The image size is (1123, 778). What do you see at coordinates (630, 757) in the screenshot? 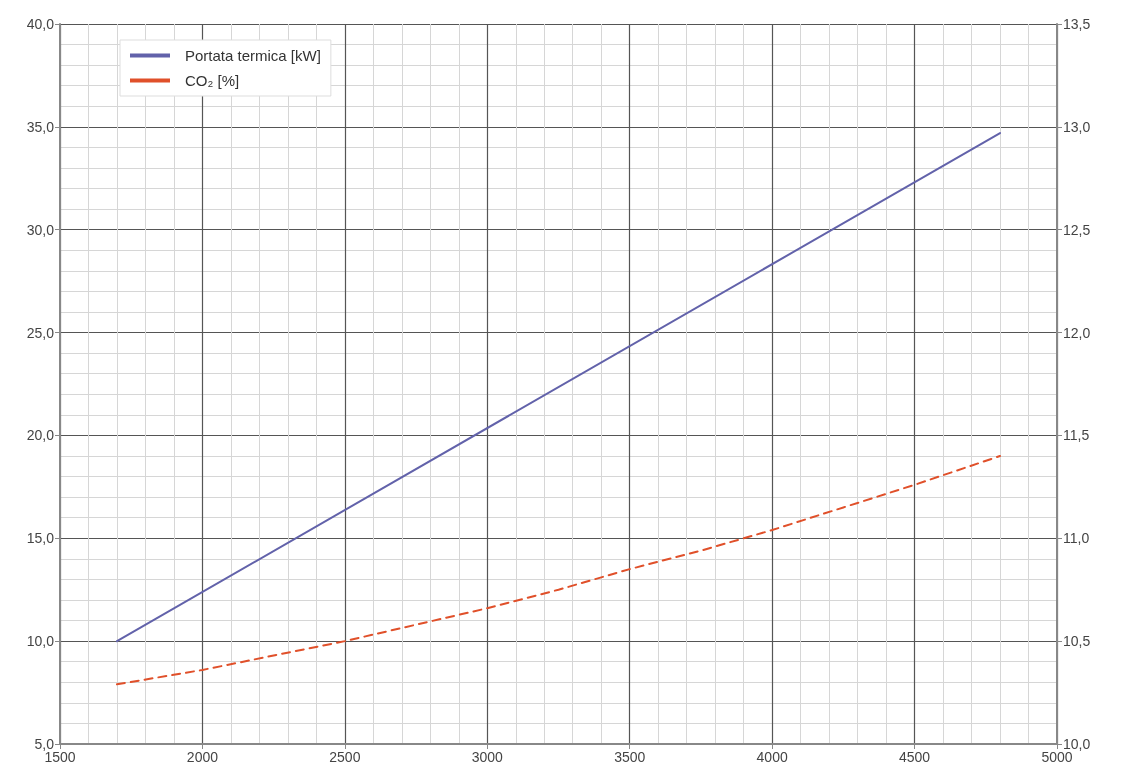
I see `x-tick-label: 3500` at bounding box center [630, 757].